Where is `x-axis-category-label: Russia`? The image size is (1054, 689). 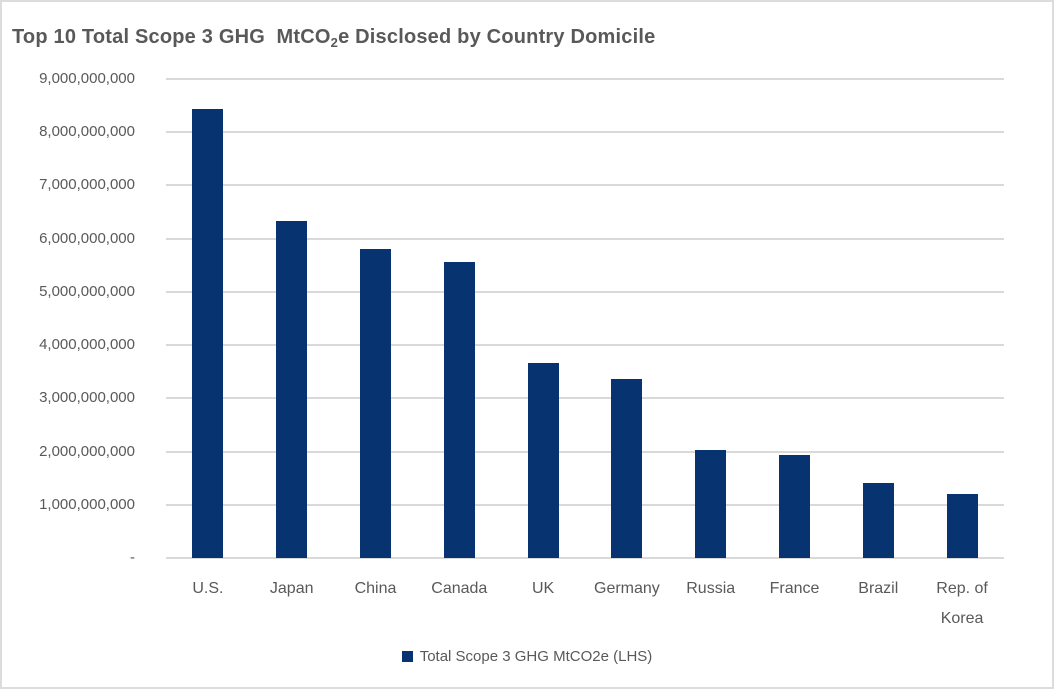
x-axis-category-label: Russia is located at coordinates (711, 588).